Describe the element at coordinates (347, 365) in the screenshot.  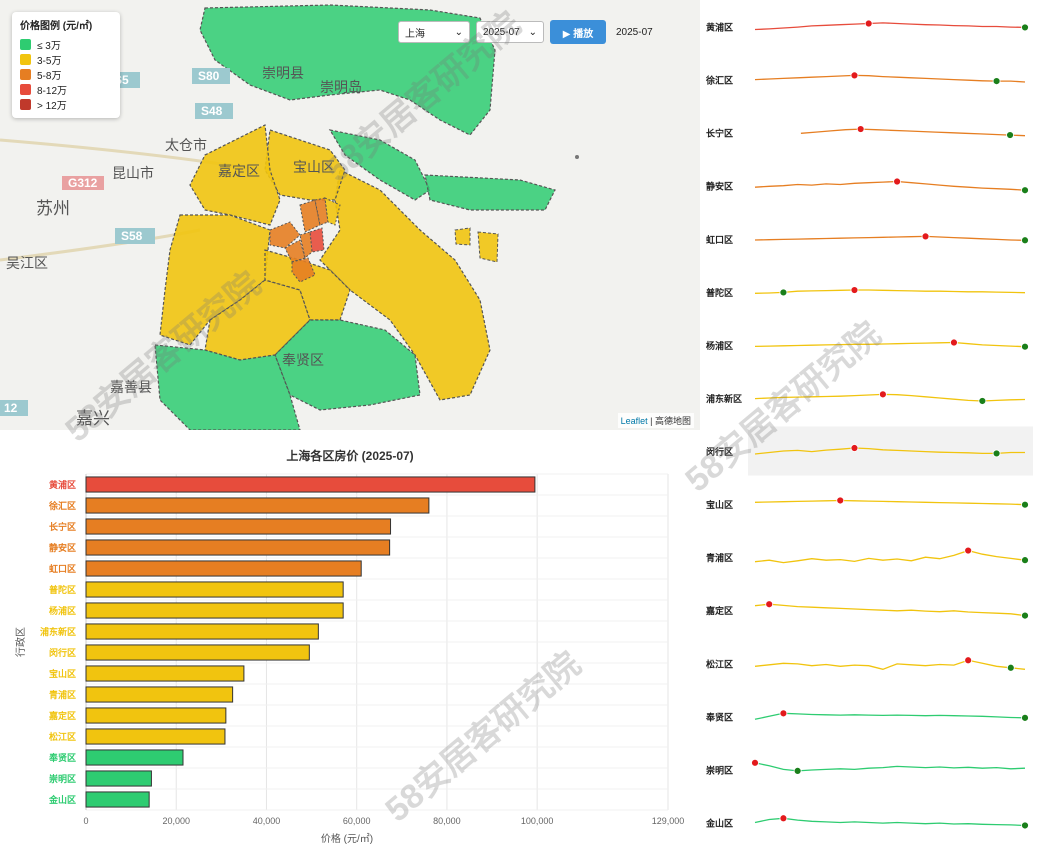
I see `district-fengxian` at that location.